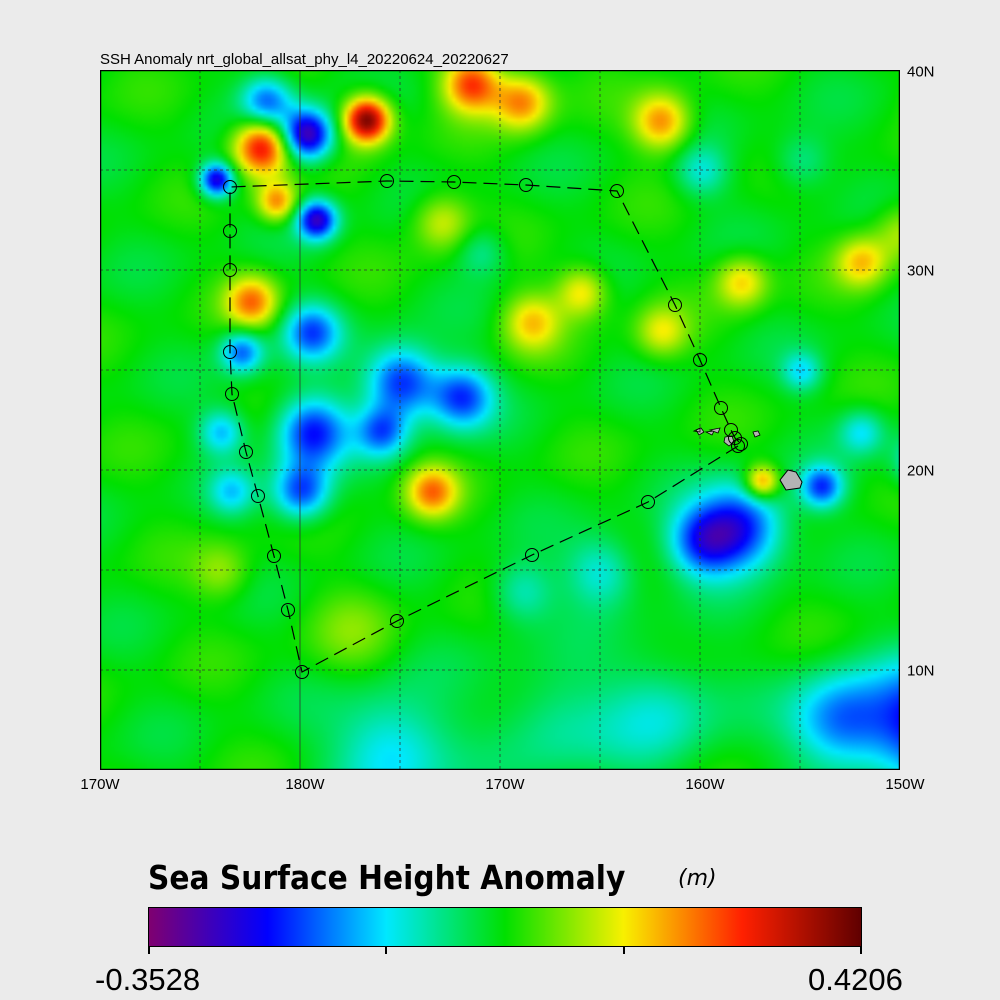 Image resolution: width=1000 pixels, height=1000 pixels. I want to click on lon-label: 160W, so click(705, 784).